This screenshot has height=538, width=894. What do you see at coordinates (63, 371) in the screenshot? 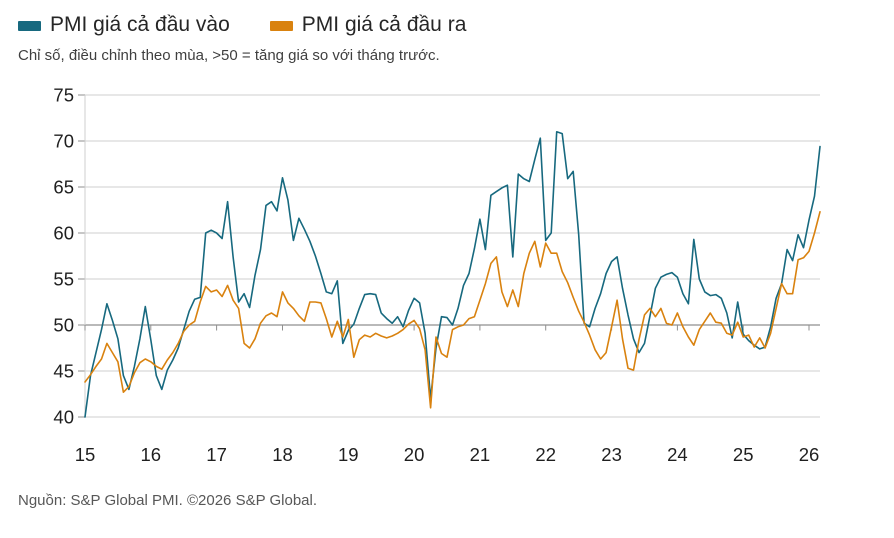
I see `y-axis-label-45: 45` at bounding box center [63, 371].